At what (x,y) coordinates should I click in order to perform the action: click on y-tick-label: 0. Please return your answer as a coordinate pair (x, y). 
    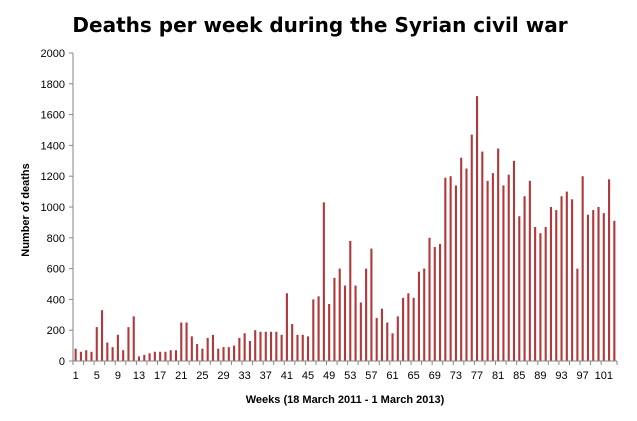
    Looking at the image, I should click on (62, 362).